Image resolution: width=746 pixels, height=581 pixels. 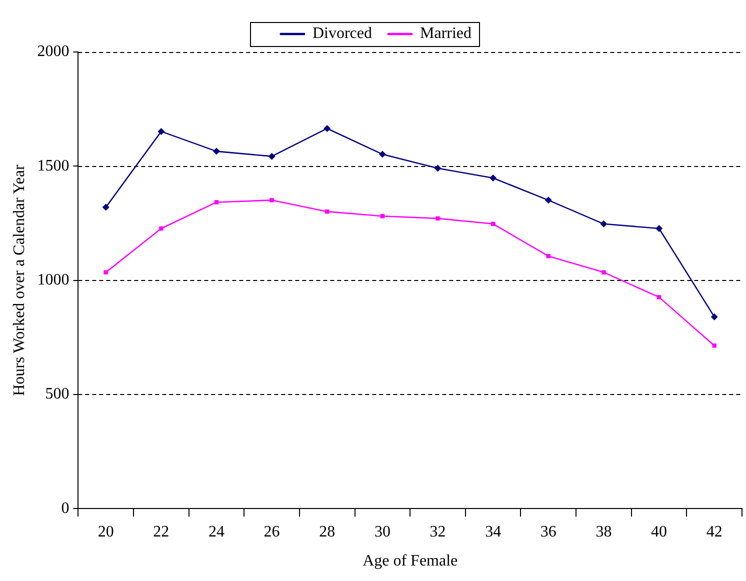 I want to click on y-tick-label: 500, so click(x=57, y=394).